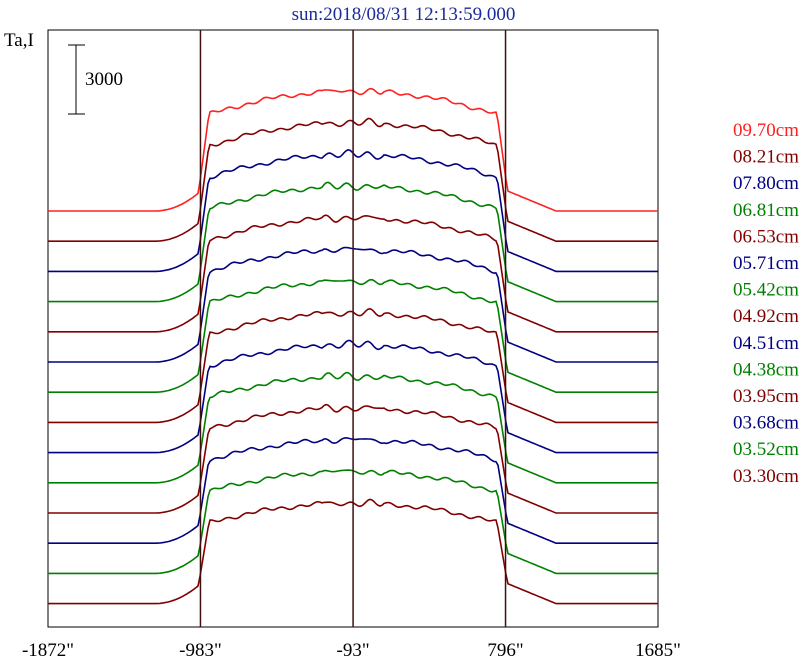 This screenshot has width=807, height=662. I want to click on legend-entry: 05.71cm, so click(766, 263).